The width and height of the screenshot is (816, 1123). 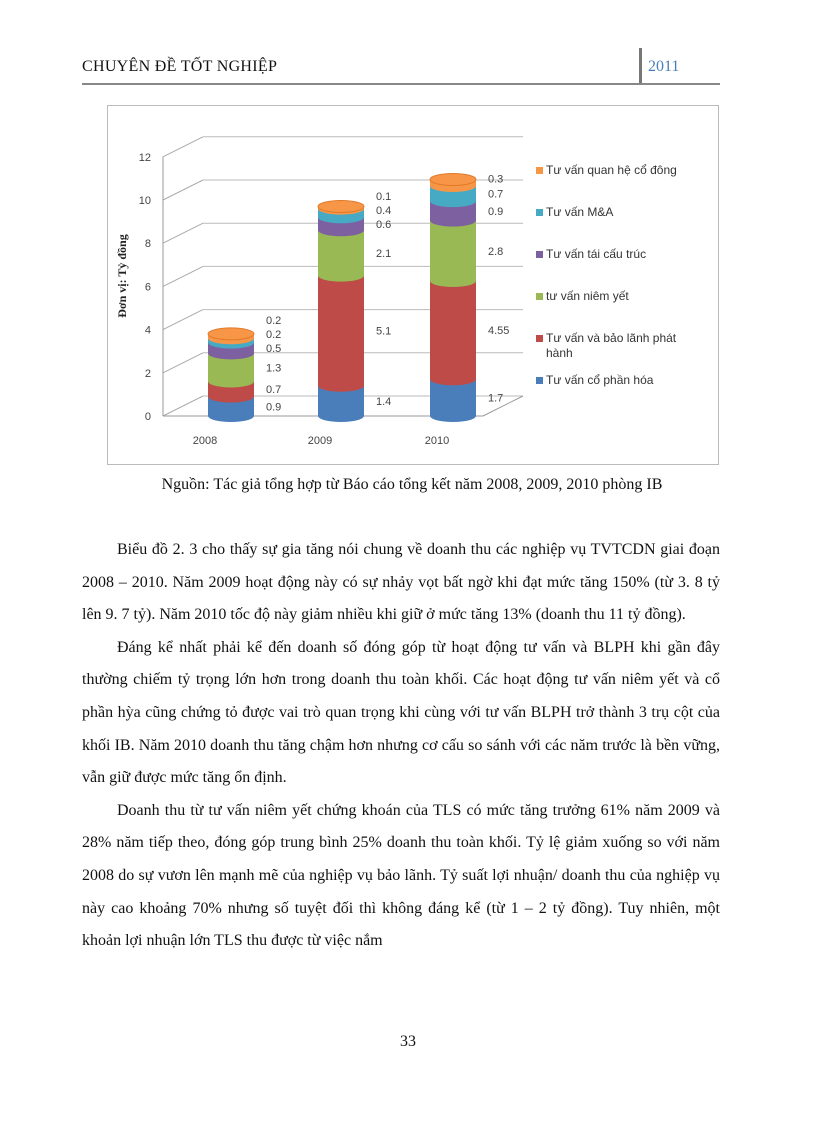 I want to click on legend-label: Tư vấn M&A, so click(x=579, y=212).